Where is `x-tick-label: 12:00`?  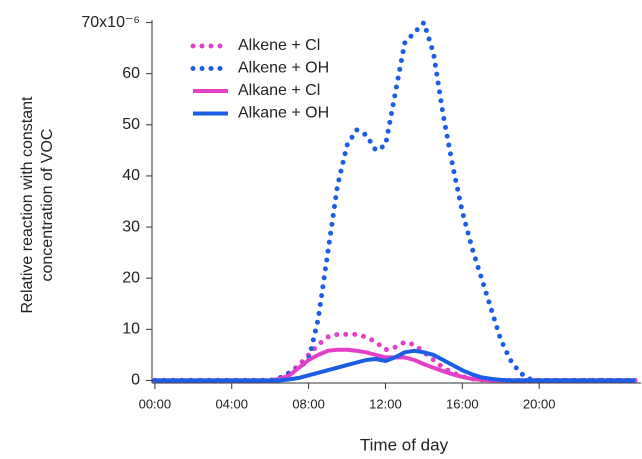
x-tick-label: 12:00 is located at coordinates (385, 403).